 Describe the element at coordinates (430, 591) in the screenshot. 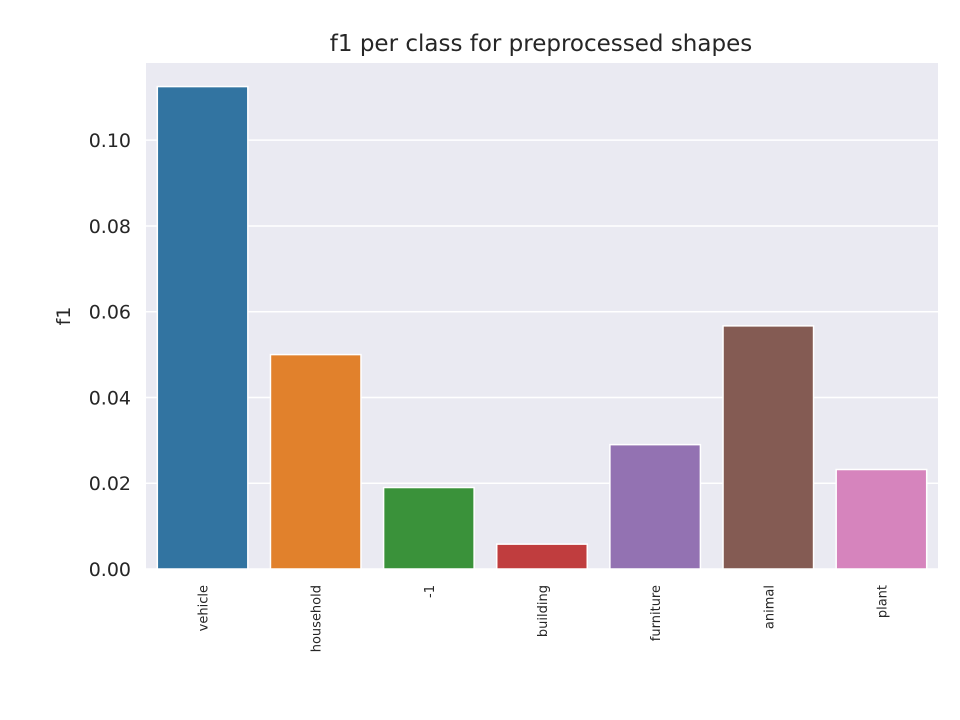

I see `x-tick-label: -1` at that location.